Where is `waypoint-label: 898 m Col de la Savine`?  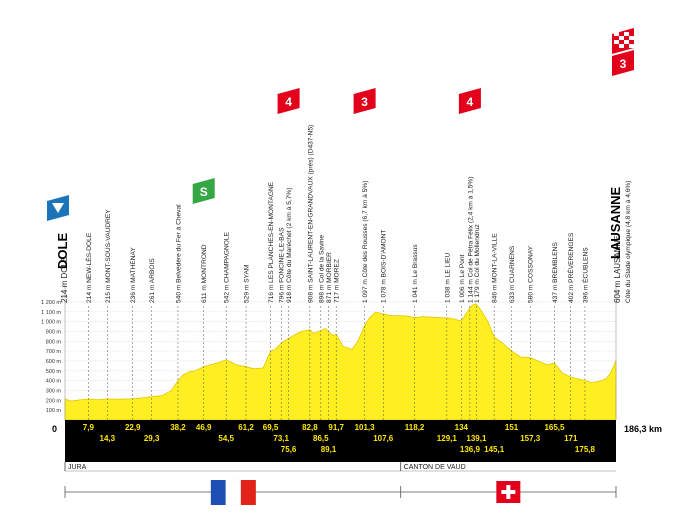
waypoint-label: 898 m Col de la Savine is located at coordinates (321, 268).